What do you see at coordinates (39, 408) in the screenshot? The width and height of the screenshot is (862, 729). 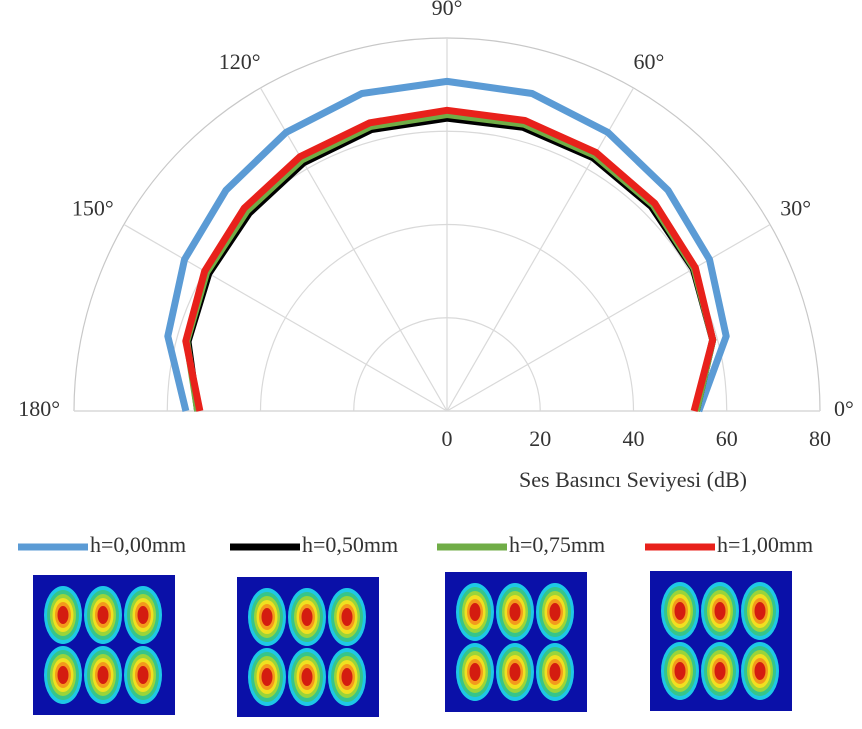 I see `theta-tick-label: 180°` at bounding box center [39, 408].